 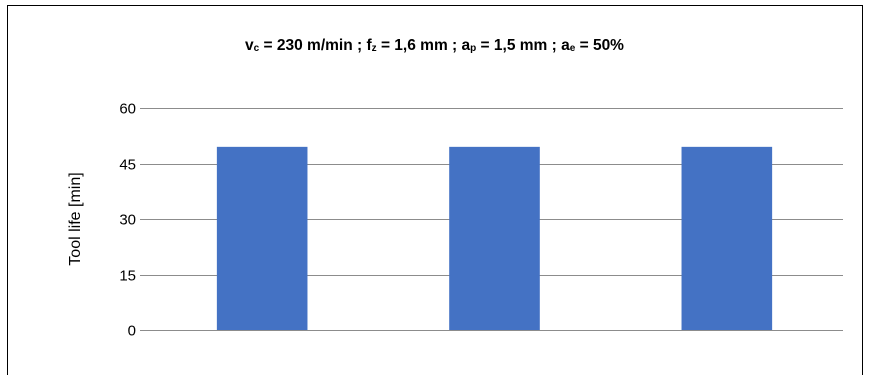 I want to click on title-ap-value: = 1,5 mm ;, so click(x=519, y=45).